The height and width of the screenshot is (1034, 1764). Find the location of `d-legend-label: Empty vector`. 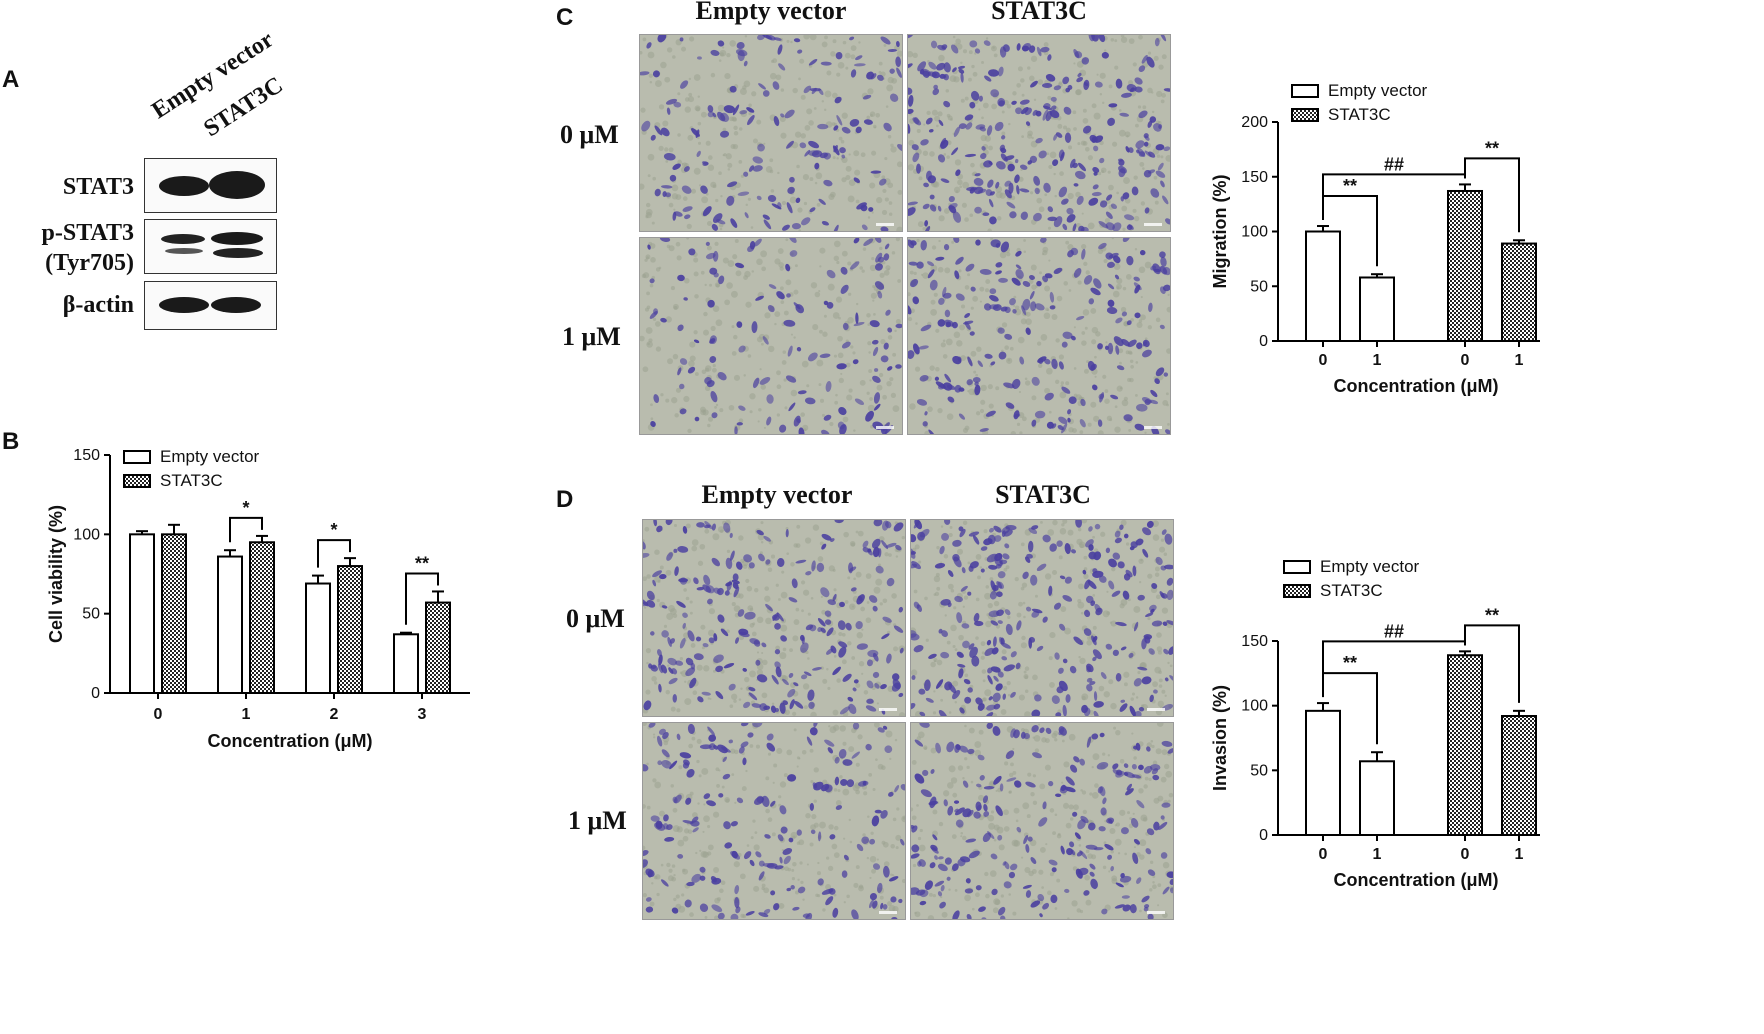

d-legend-label: Empty vector is located at coordinates (1370, 566).